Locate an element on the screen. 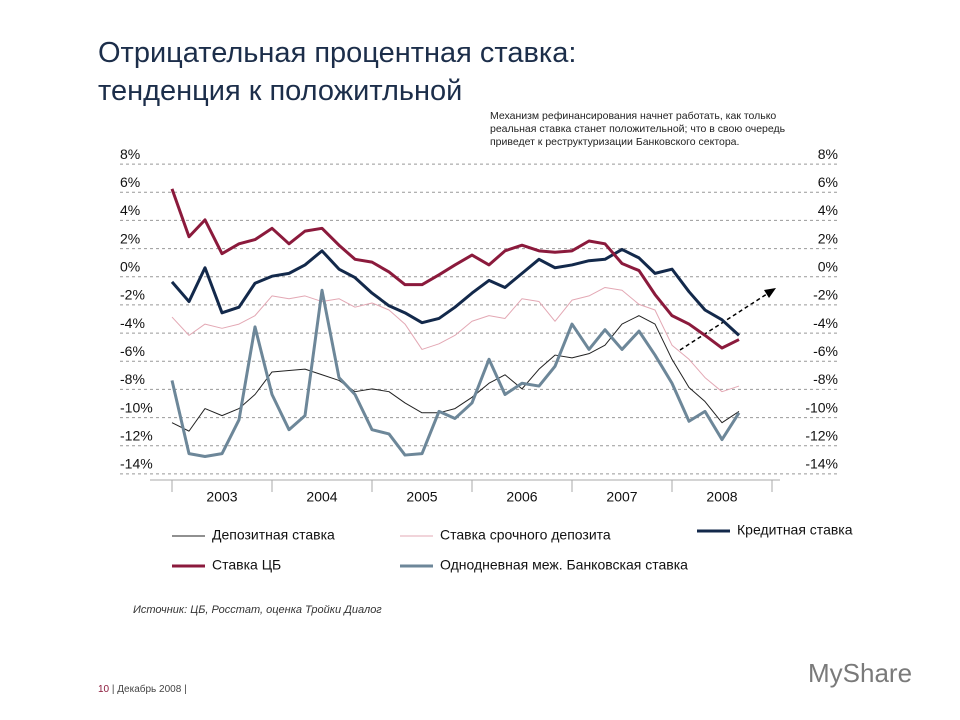  legend-label: Депозитная ставка is located at coordinates (273, 535).